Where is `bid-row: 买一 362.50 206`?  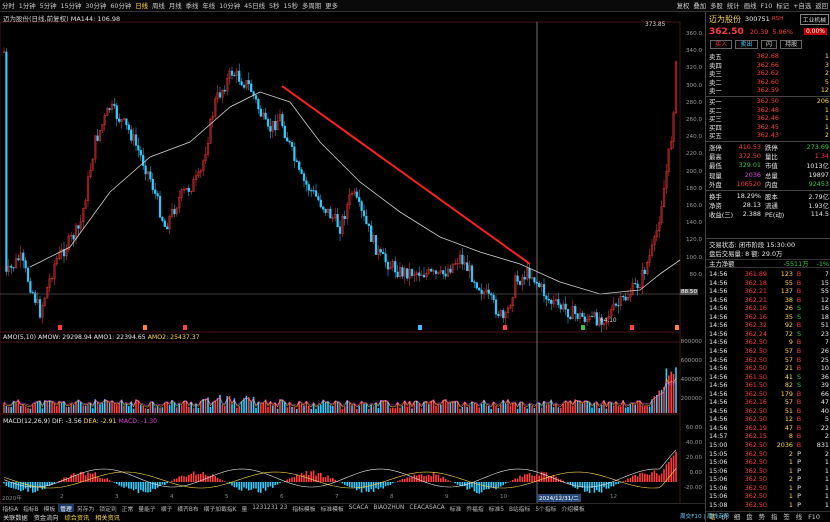 bid-row: 买一 362.50 206 is located at coordinates (768, 101).